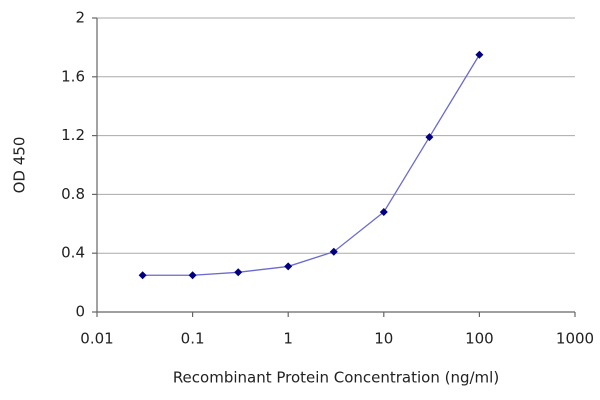 Image resolution: width=600 pixels, height=400 pixels. Describe the element at coordinates (80, 18) in the screenshot. I see `y-tick-label: 2` at that location.